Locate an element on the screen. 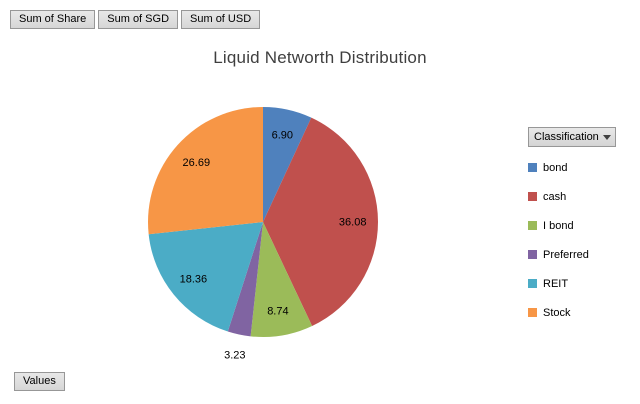 The image size is (640, 404). field-button-sum-of-sgd: Sum of SGD is located at coordinates (138, 19).